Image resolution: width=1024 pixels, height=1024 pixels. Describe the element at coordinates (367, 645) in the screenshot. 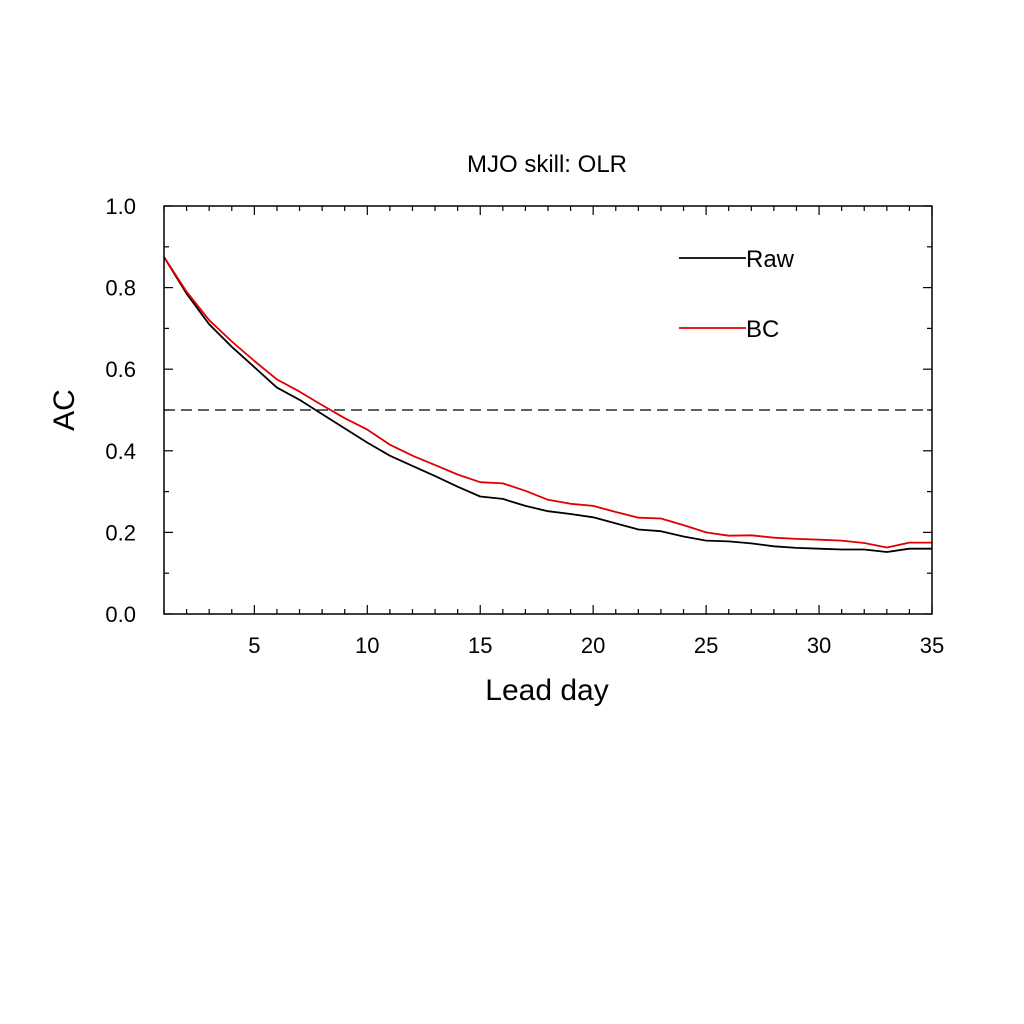

I see `x-tick-label: 10` at that location.